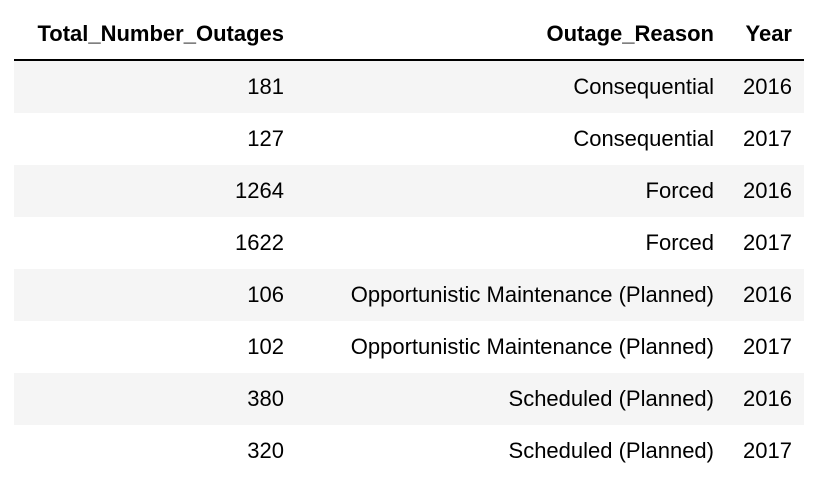 The image size is (838, 484). I want to click on column-header-total-number-outages: Total_Number_Outages, so click(155, 34).